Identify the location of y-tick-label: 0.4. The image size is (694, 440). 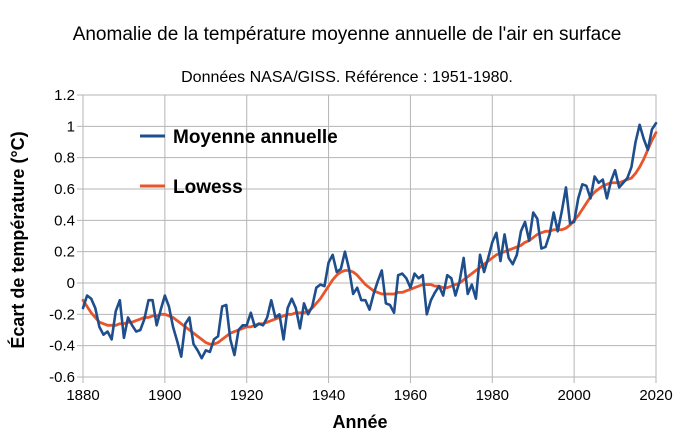
(64, 220).